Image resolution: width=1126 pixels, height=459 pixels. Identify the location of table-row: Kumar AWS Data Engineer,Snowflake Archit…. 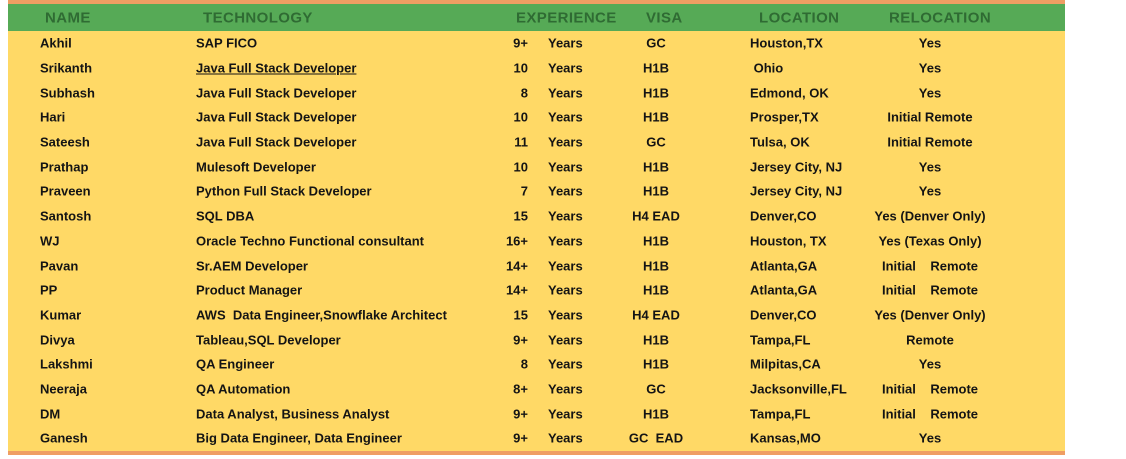
(536, 315).